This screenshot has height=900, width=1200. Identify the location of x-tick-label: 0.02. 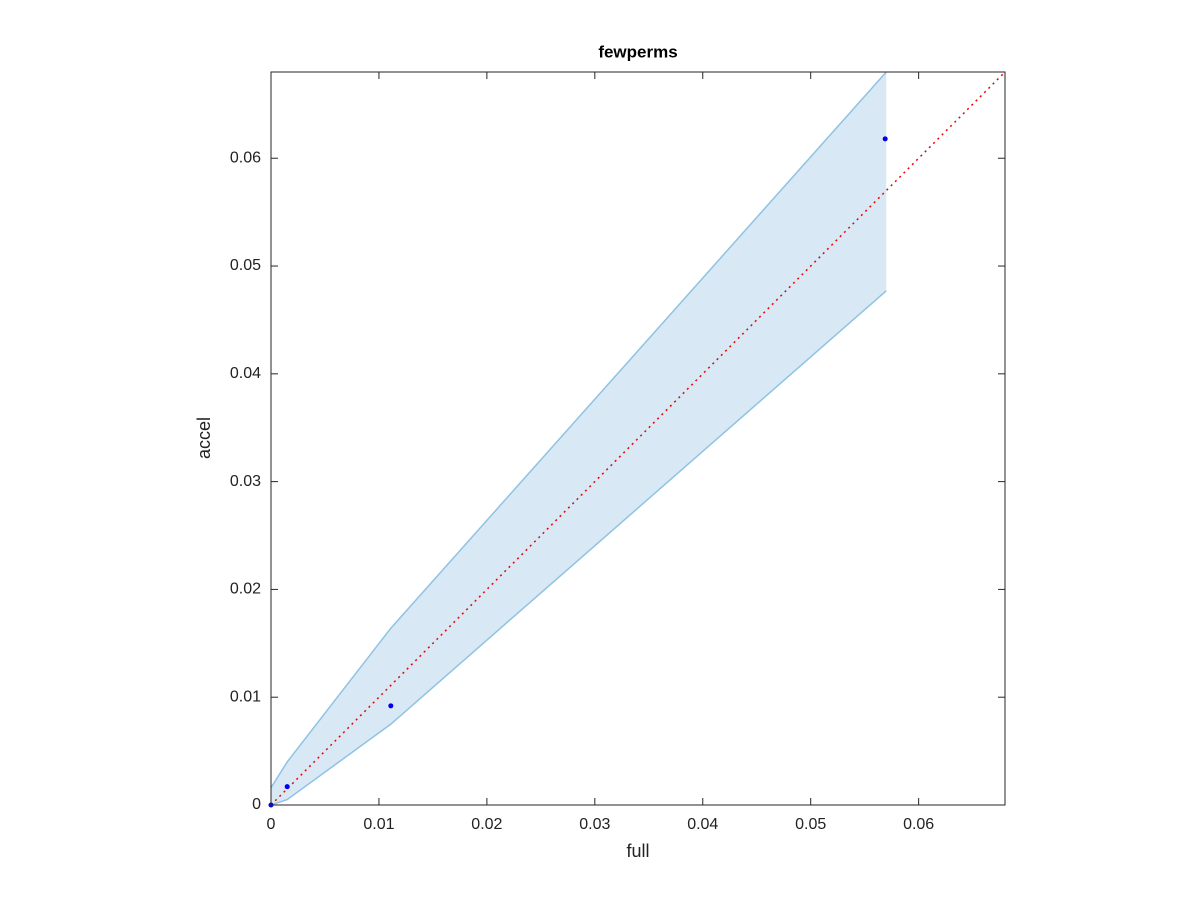
(486, 824).